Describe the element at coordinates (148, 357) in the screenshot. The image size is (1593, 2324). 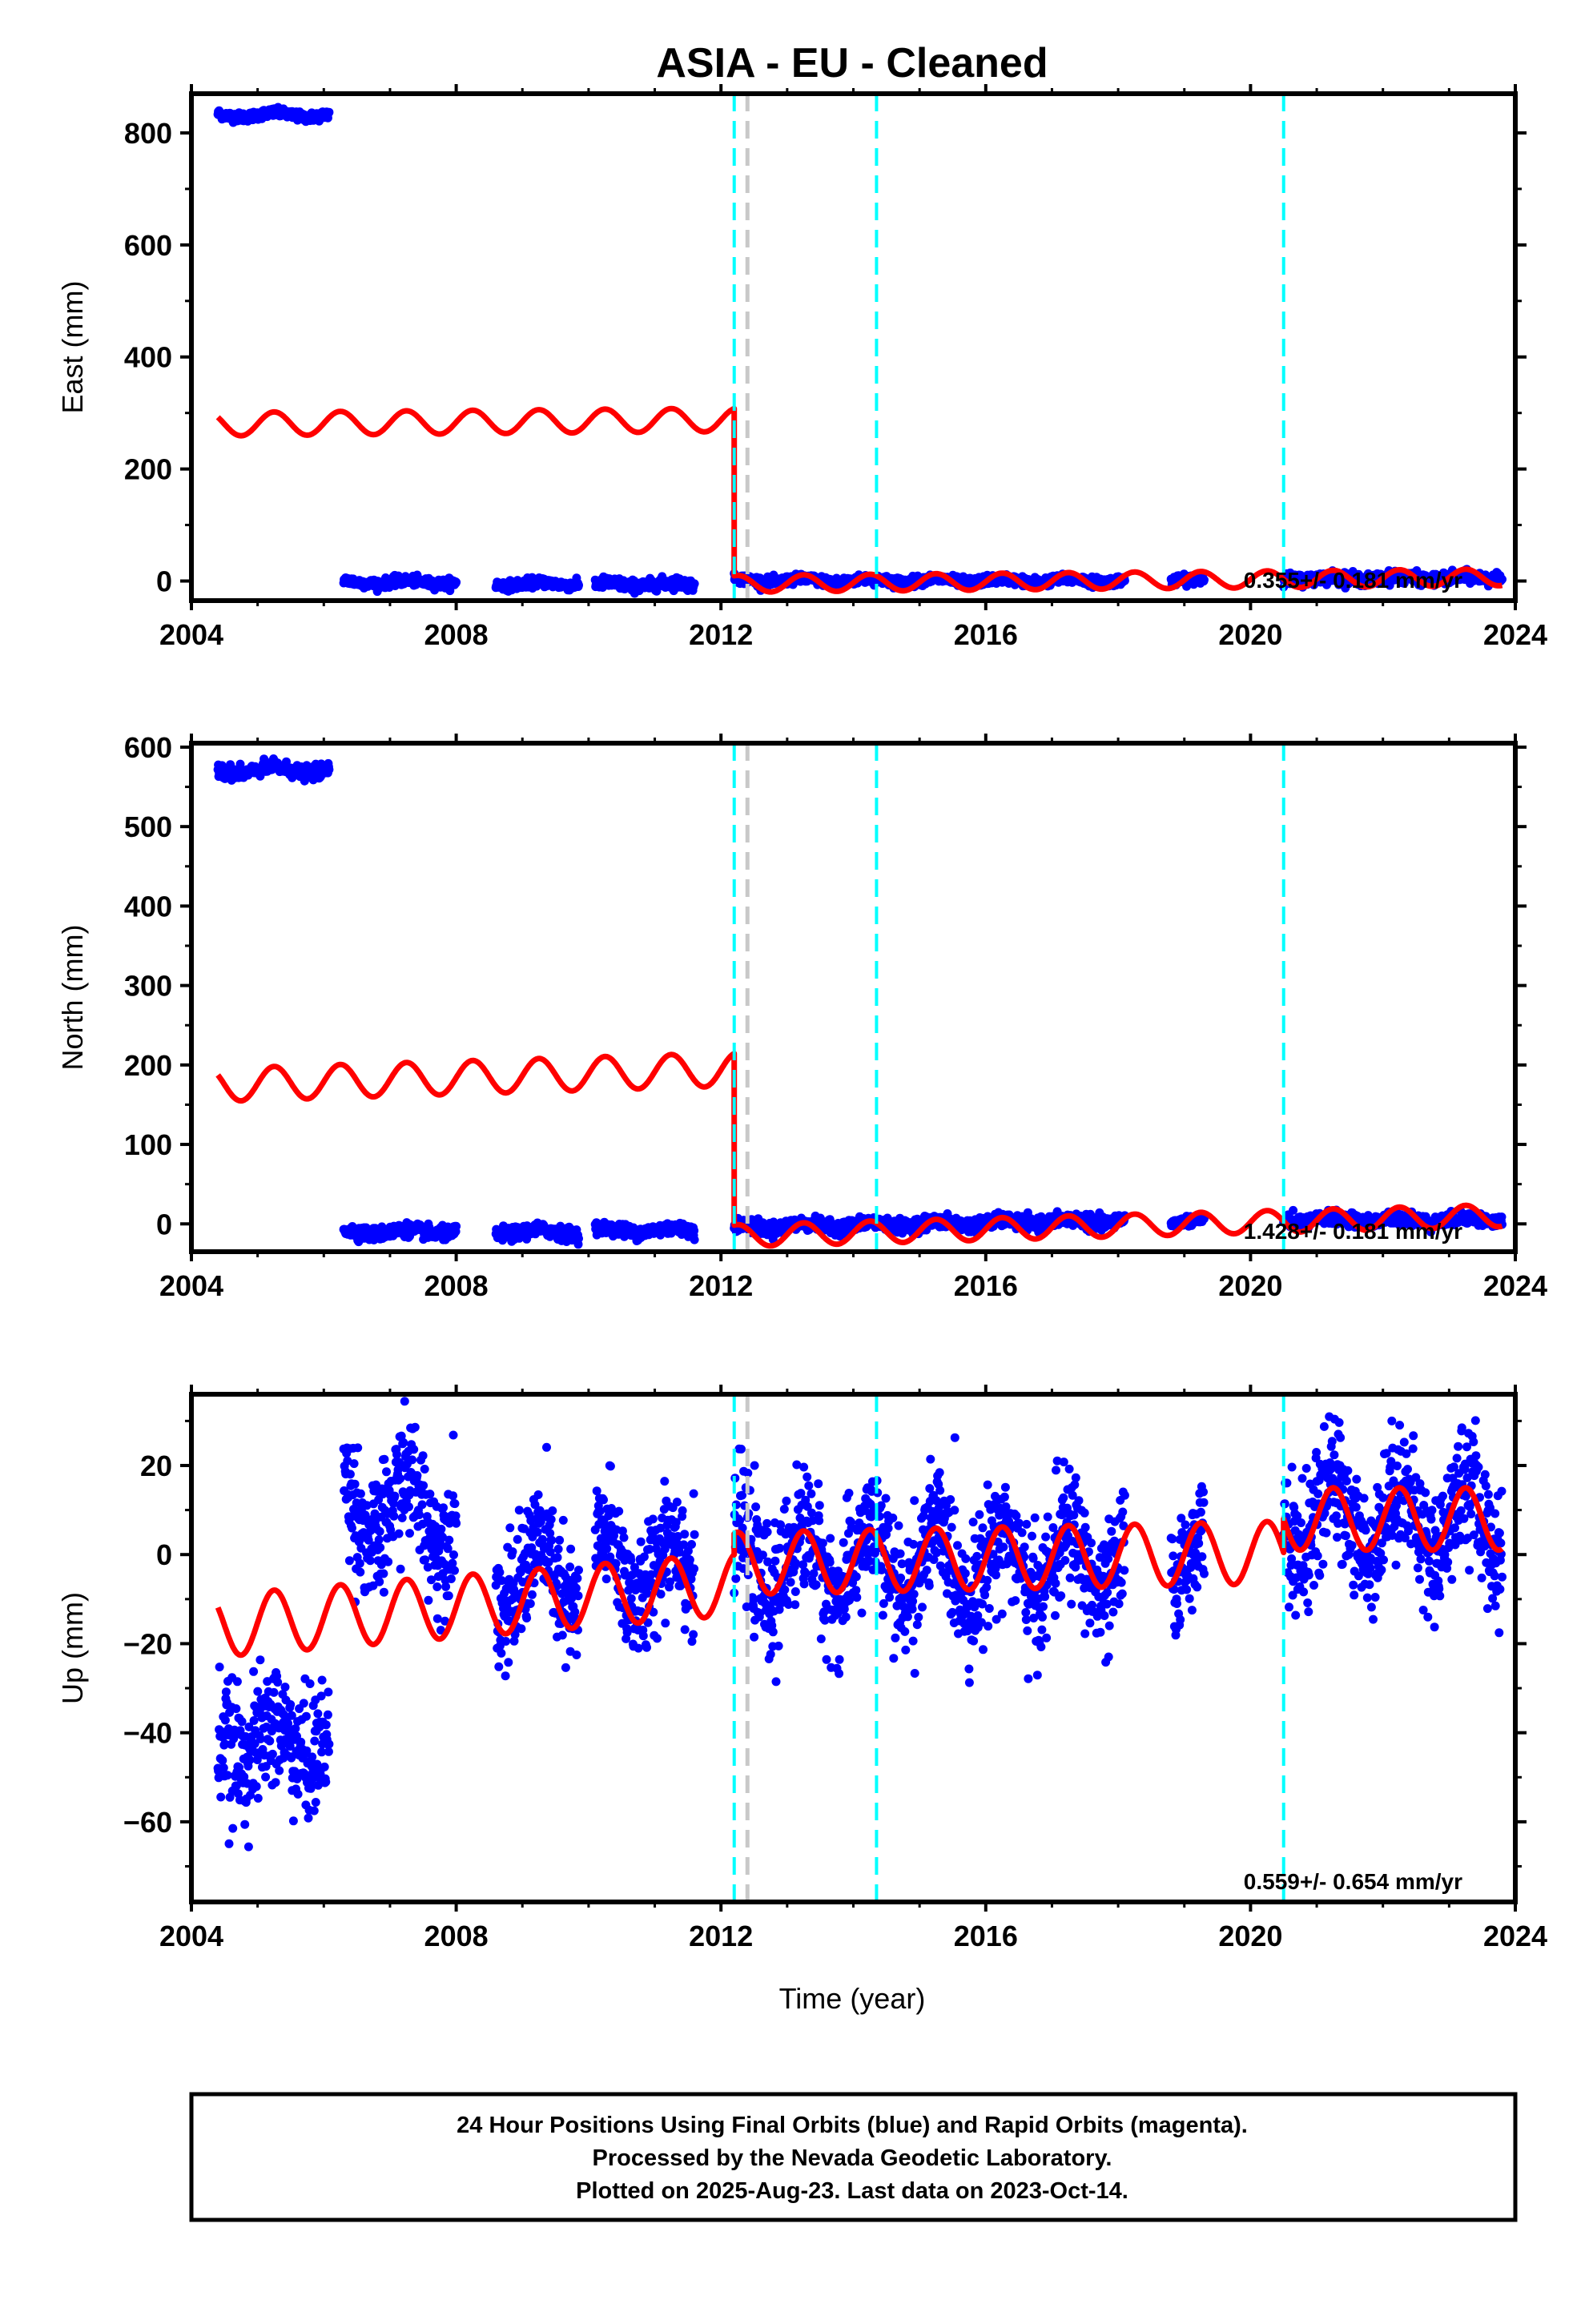
I see `east-y-tick-label: 400` at that location.